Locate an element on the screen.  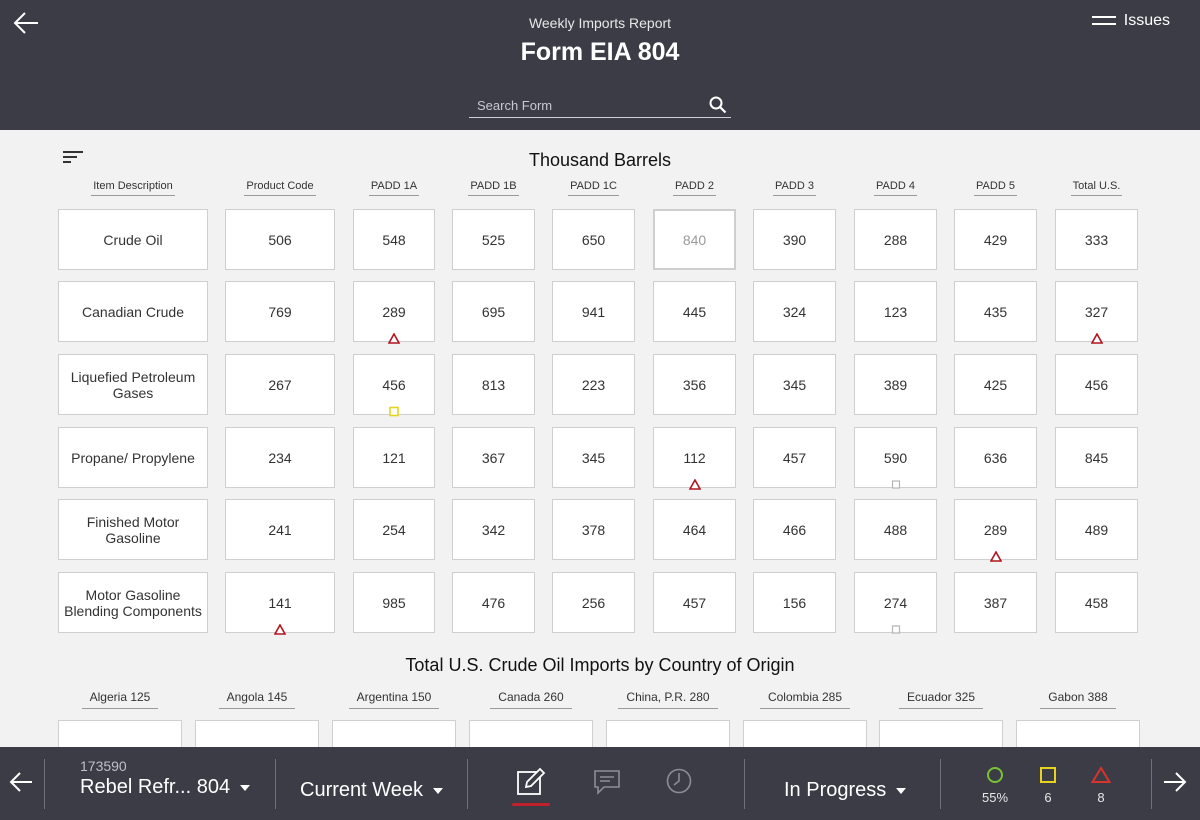
value-cell-padd-1c: 345 is located at coordinates (593, 457).